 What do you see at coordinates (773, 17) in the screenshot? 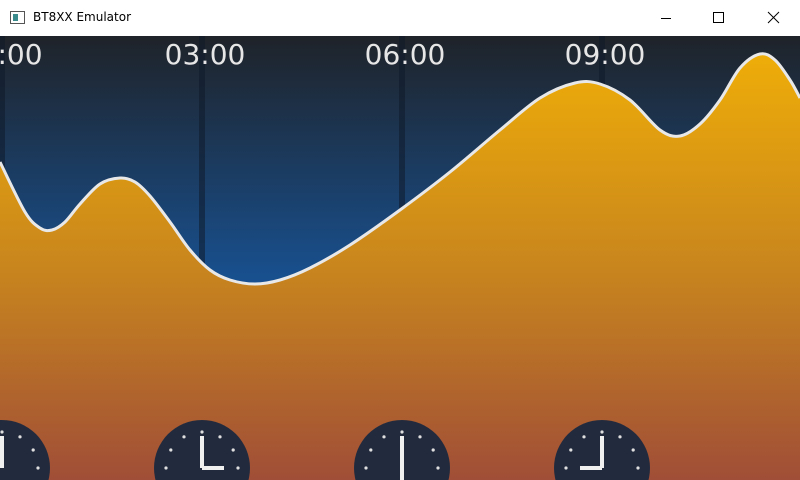
I see `close-button` at bounding box center [773, 17].